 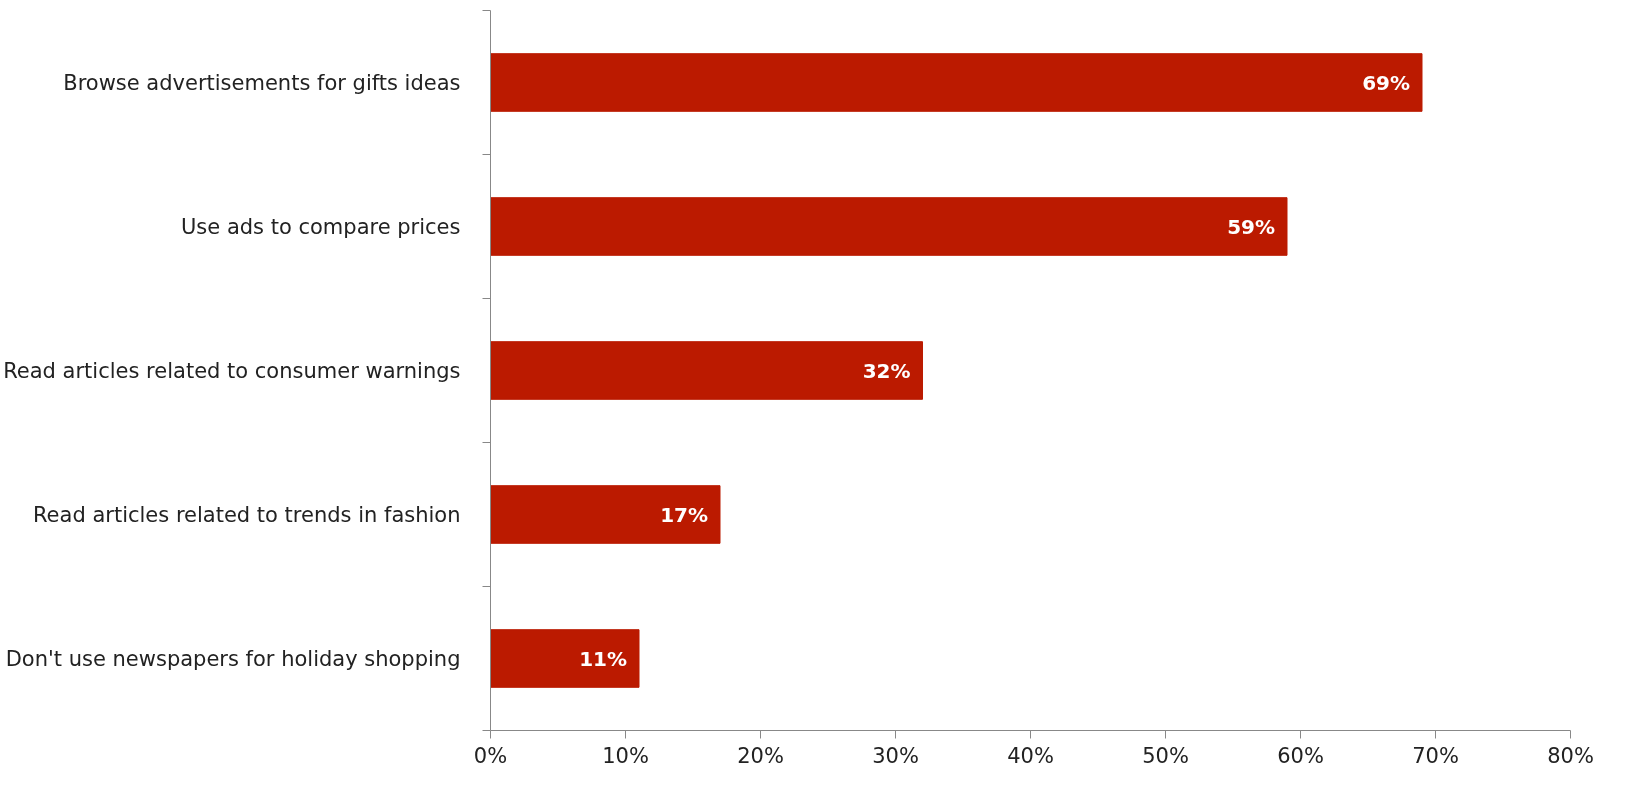 I want to click on data-label: 11%, so click(x=603, y=658).